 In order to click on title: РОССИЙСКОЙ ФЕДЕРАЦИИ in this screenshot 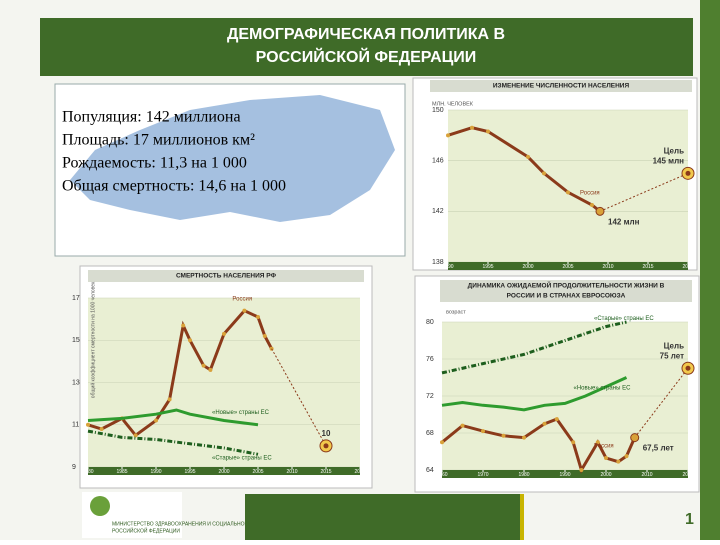, I will do `click(366, 56)`.